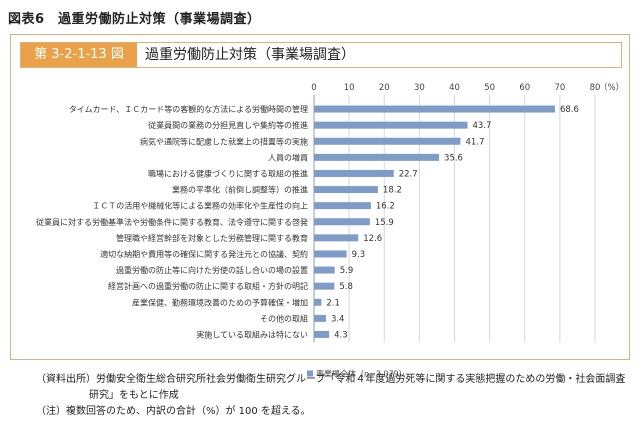 The width and height of the screenshot is (642, 444). Describe the element at coordinates (288, 157) in the screenshot. I see `category-label: 人員の増員` at that location.